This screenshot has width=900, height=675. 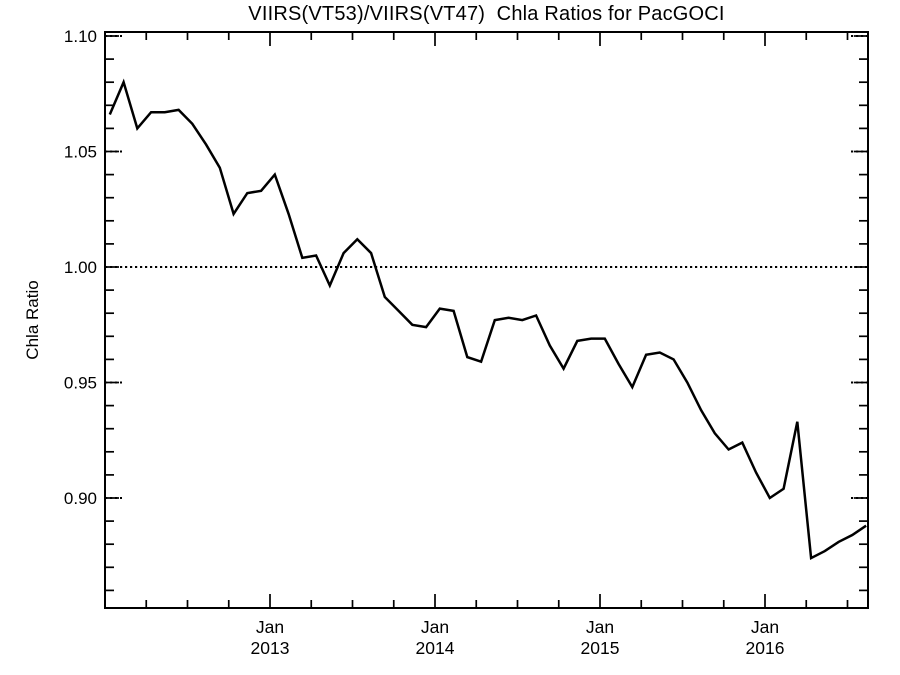 I want to click on y-tick-label: 1.10, so click(x=80, y=36).